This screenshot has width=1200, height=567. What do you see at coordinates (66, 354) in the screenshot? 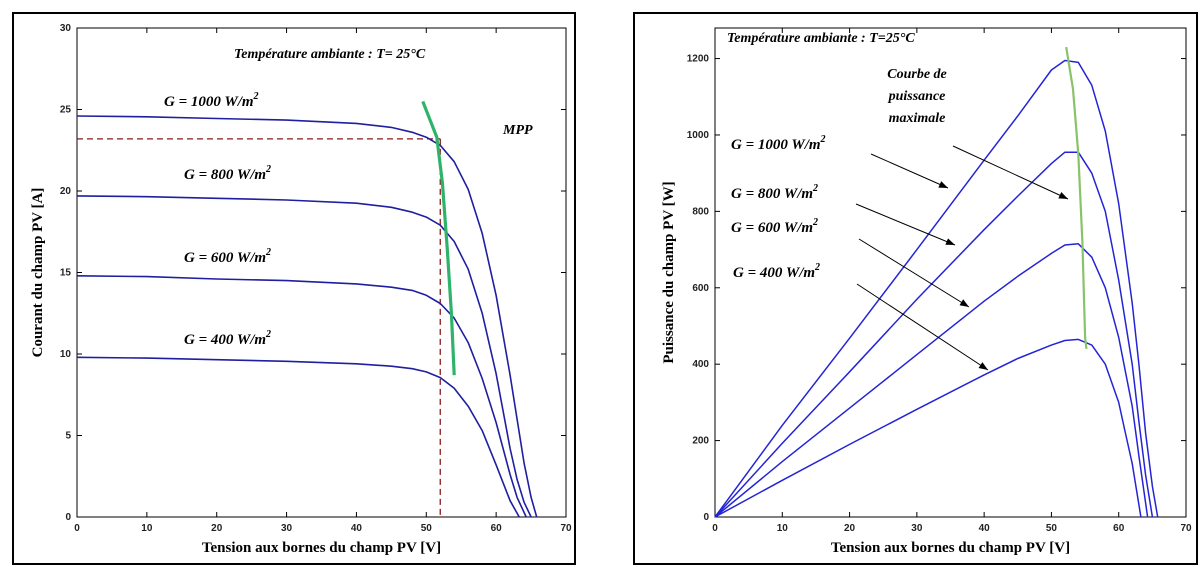
I see `y-tick-label: 10` at bounding box center [66, 354].